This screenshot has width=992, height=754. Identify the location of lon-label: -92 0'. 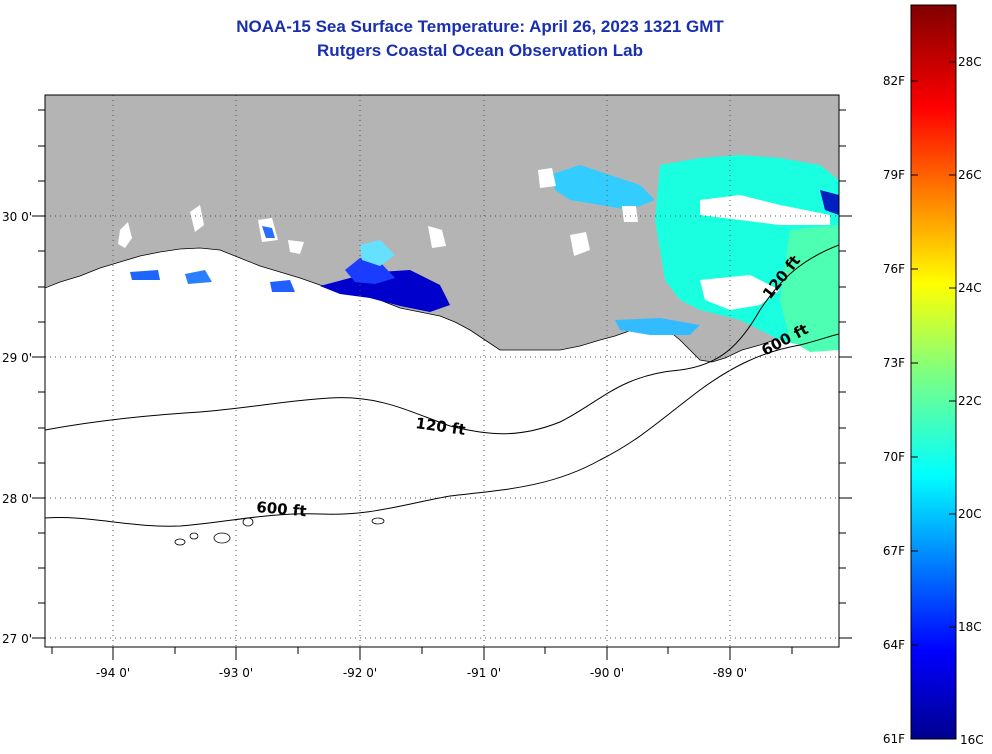
(360, 673).